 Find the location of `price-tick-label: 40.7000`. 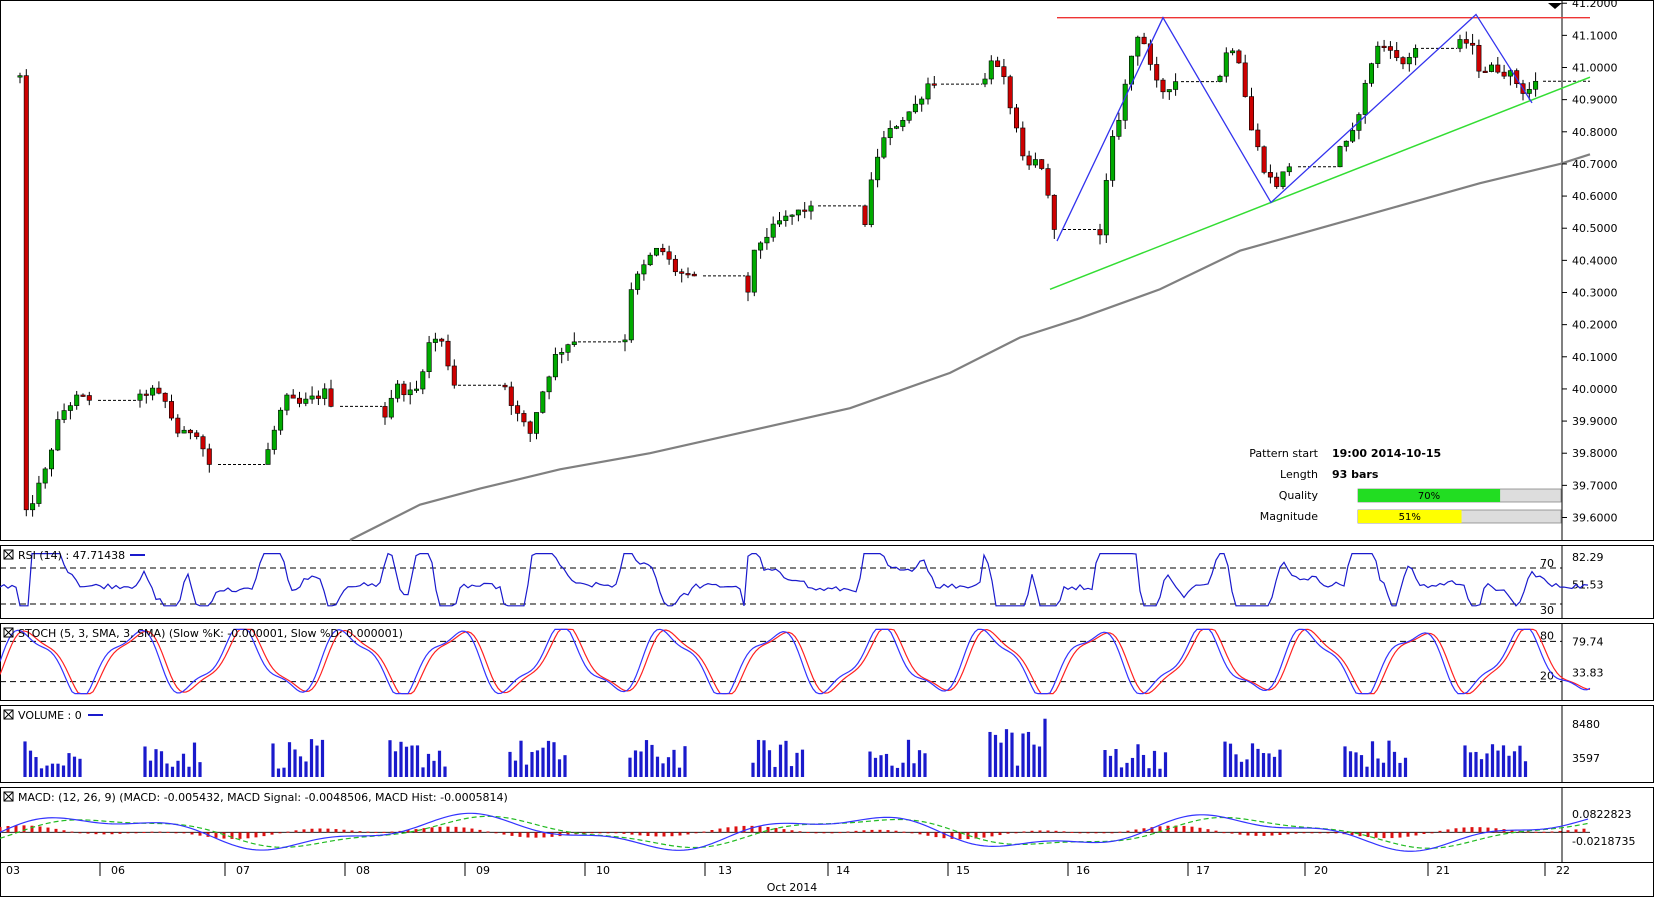

price-tick-label: 40.7000 is located at coordinates (1595, 164).